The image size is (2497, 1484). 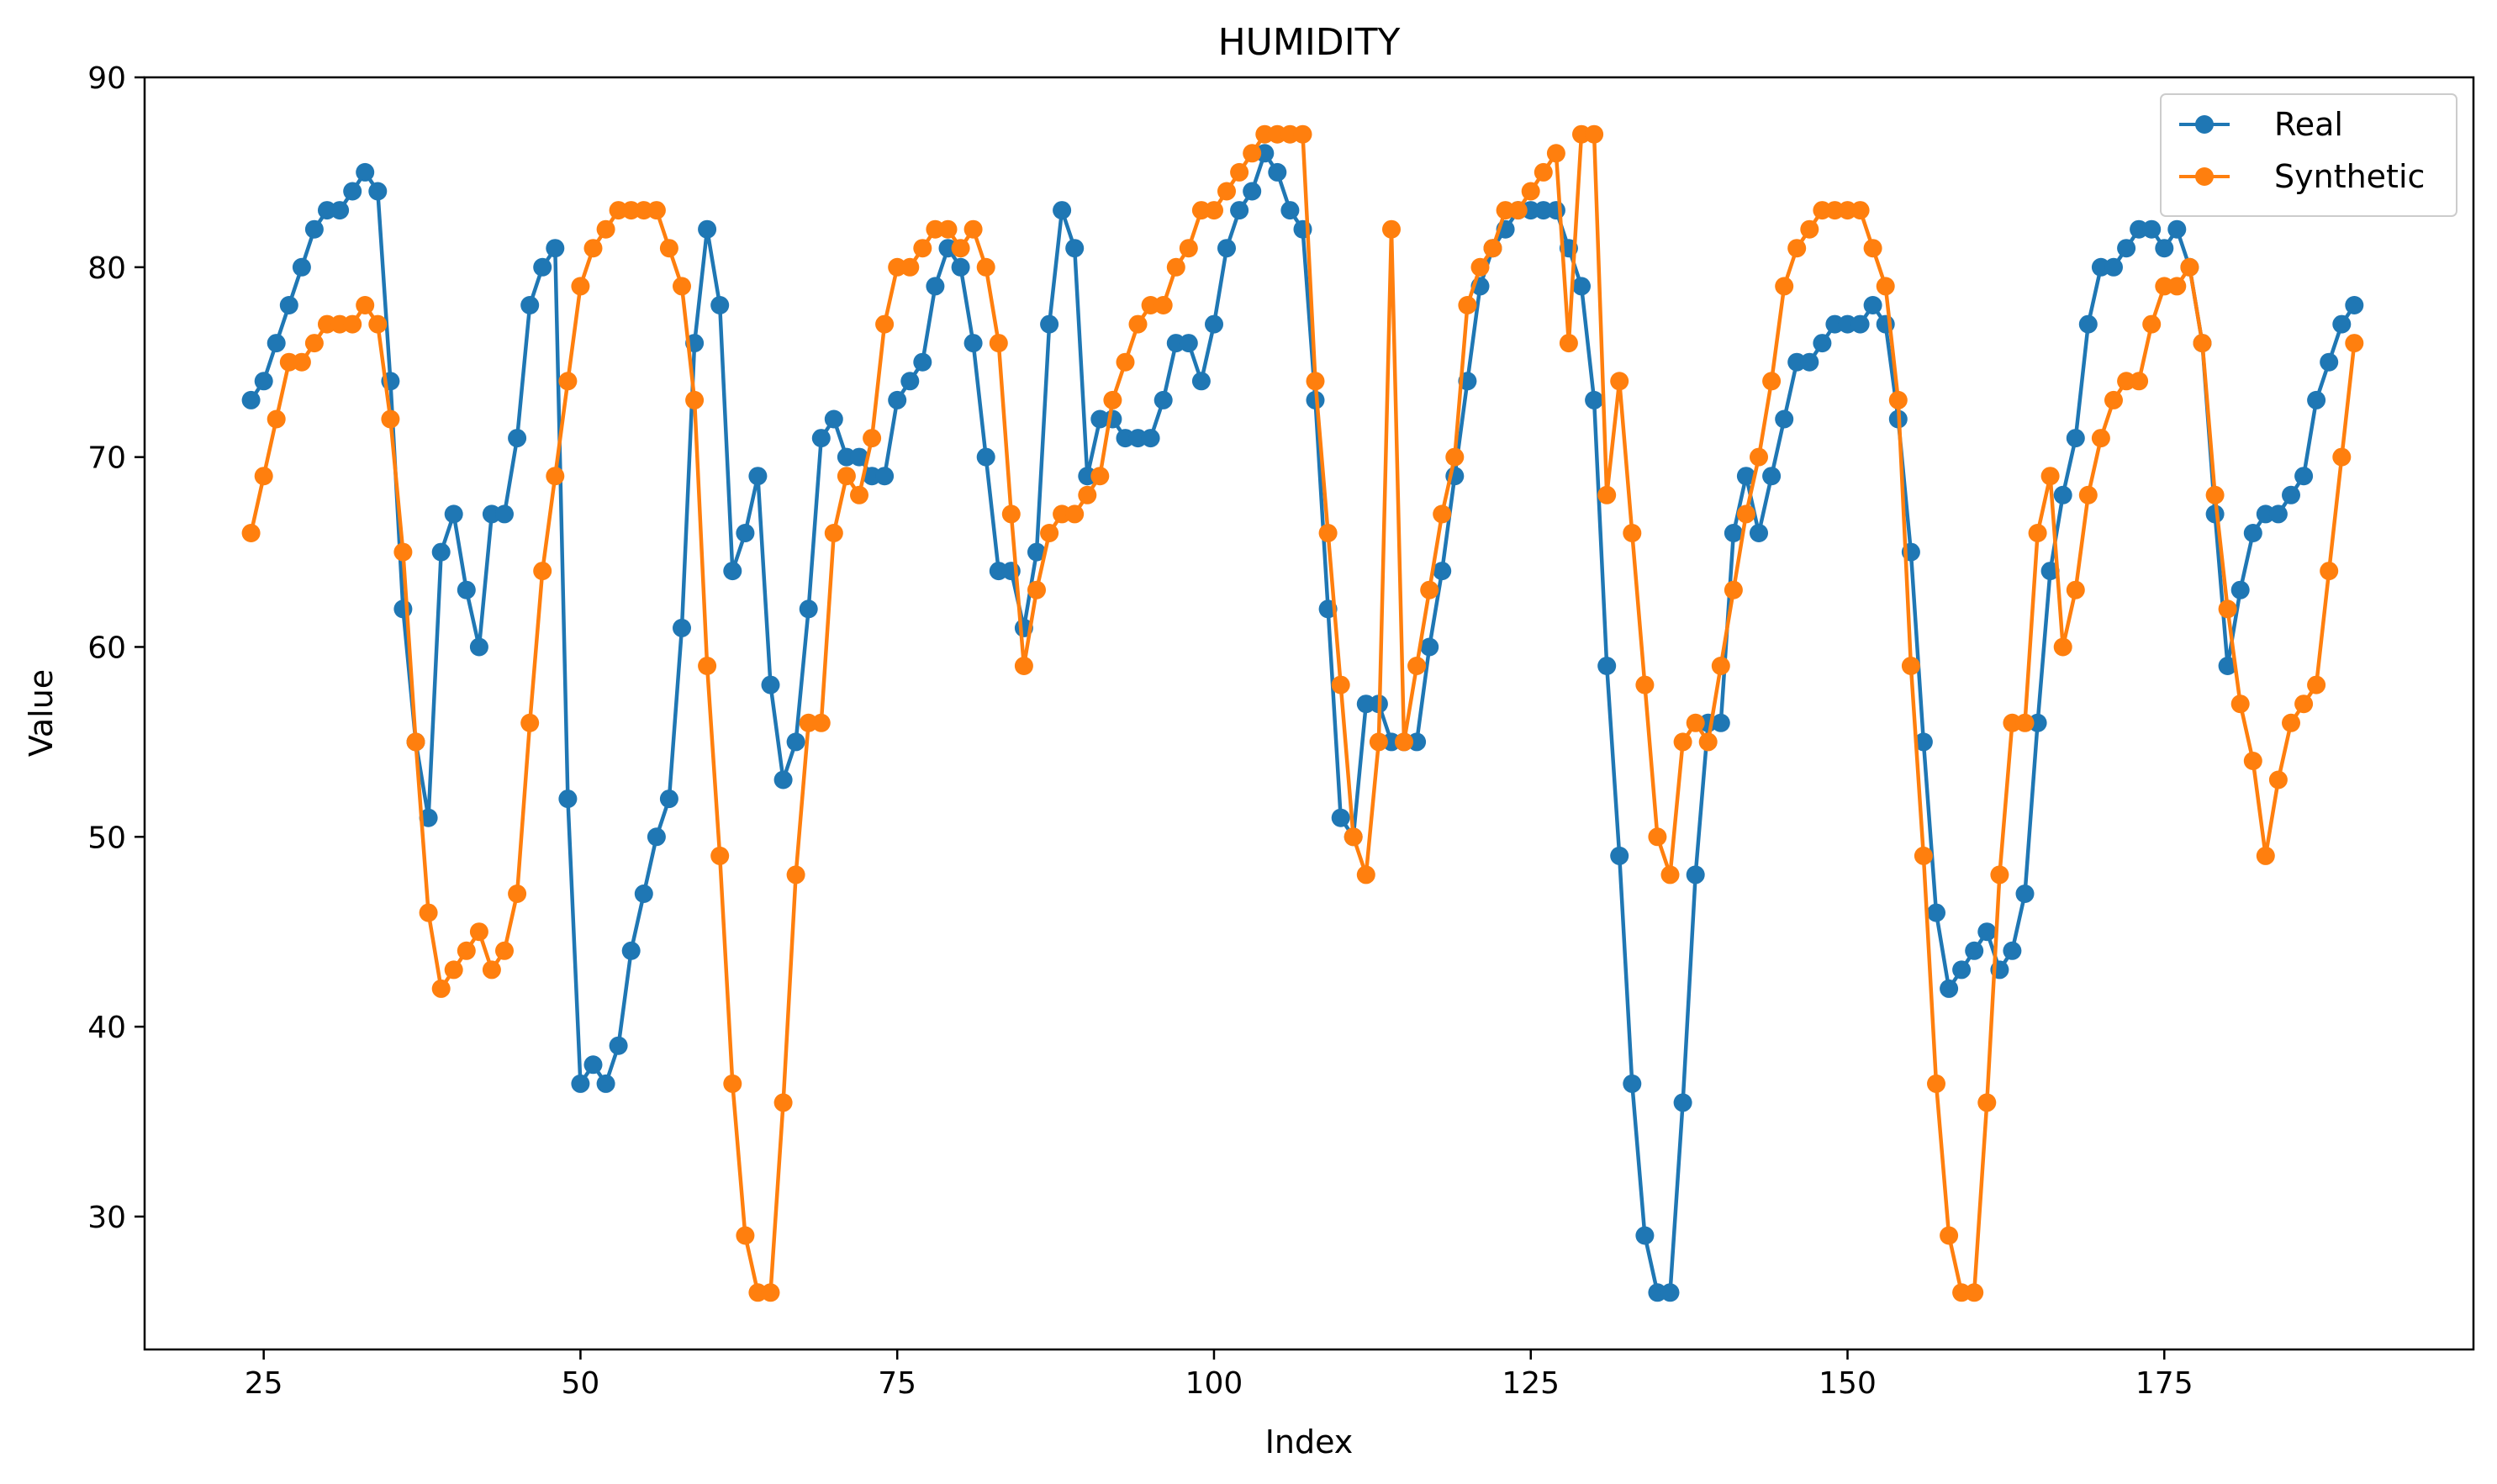 I want to click on legend-synthetic-label: Synthetic, so click(x=2349, y=176).